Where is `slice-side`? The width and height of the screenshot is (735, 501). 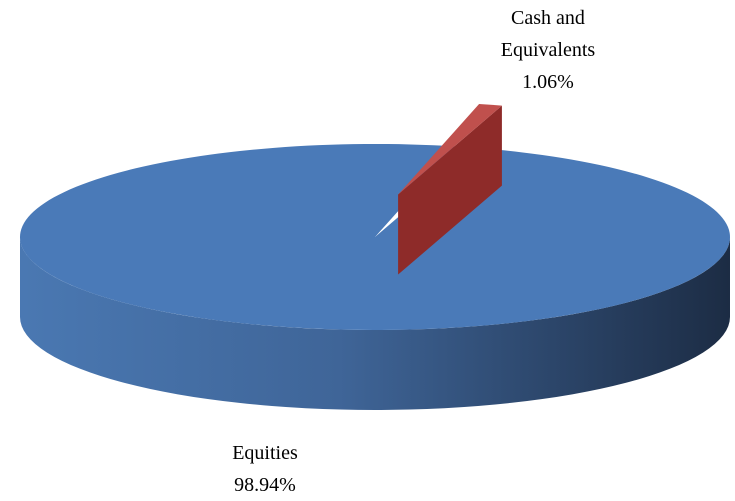 slice-side is located at coordinates (450, 190).